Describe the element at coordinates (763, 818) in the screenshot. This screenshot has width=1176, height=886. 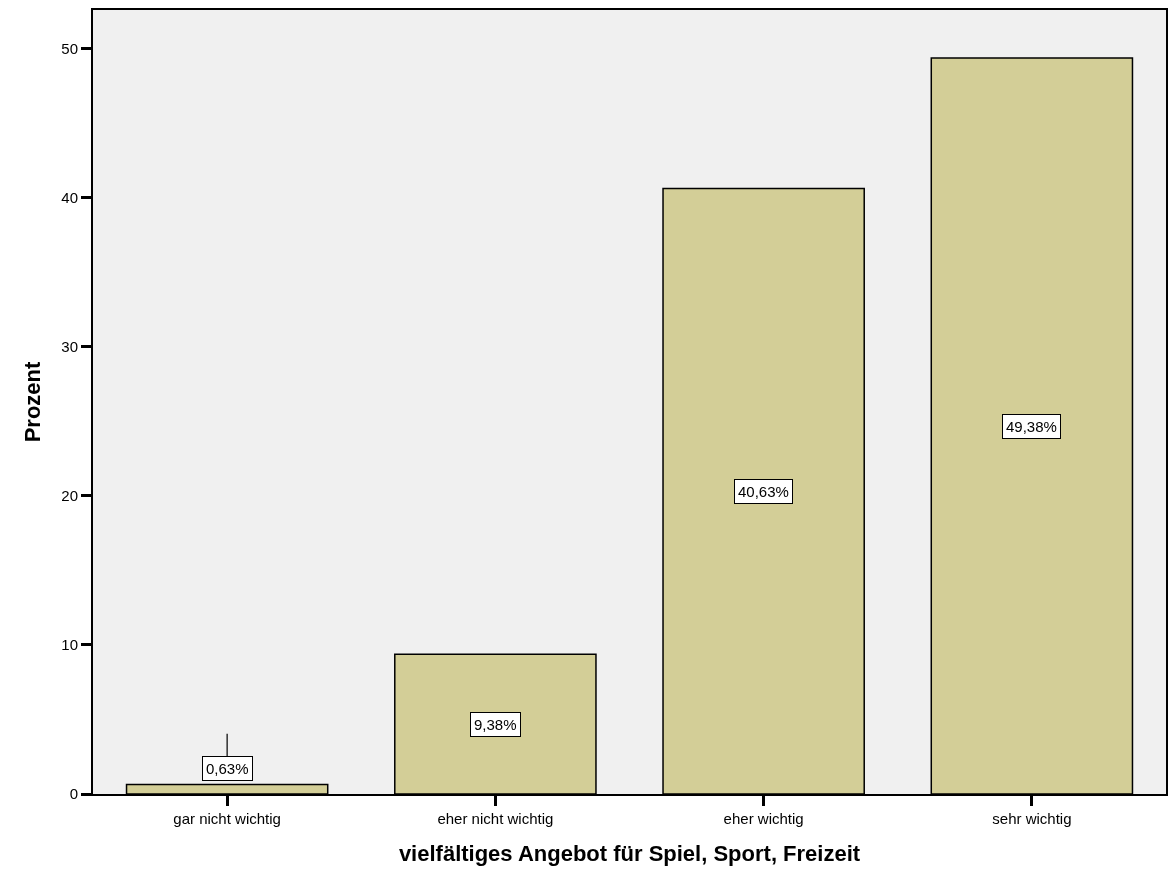
I see `x-tick-label: eher wichtig` at that location.